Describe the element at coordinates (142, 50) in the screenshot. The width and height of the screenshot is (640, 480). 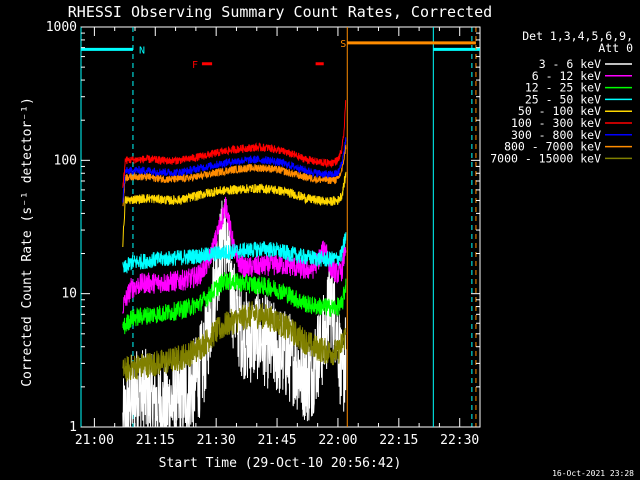
I see `night-label: N` at that location.